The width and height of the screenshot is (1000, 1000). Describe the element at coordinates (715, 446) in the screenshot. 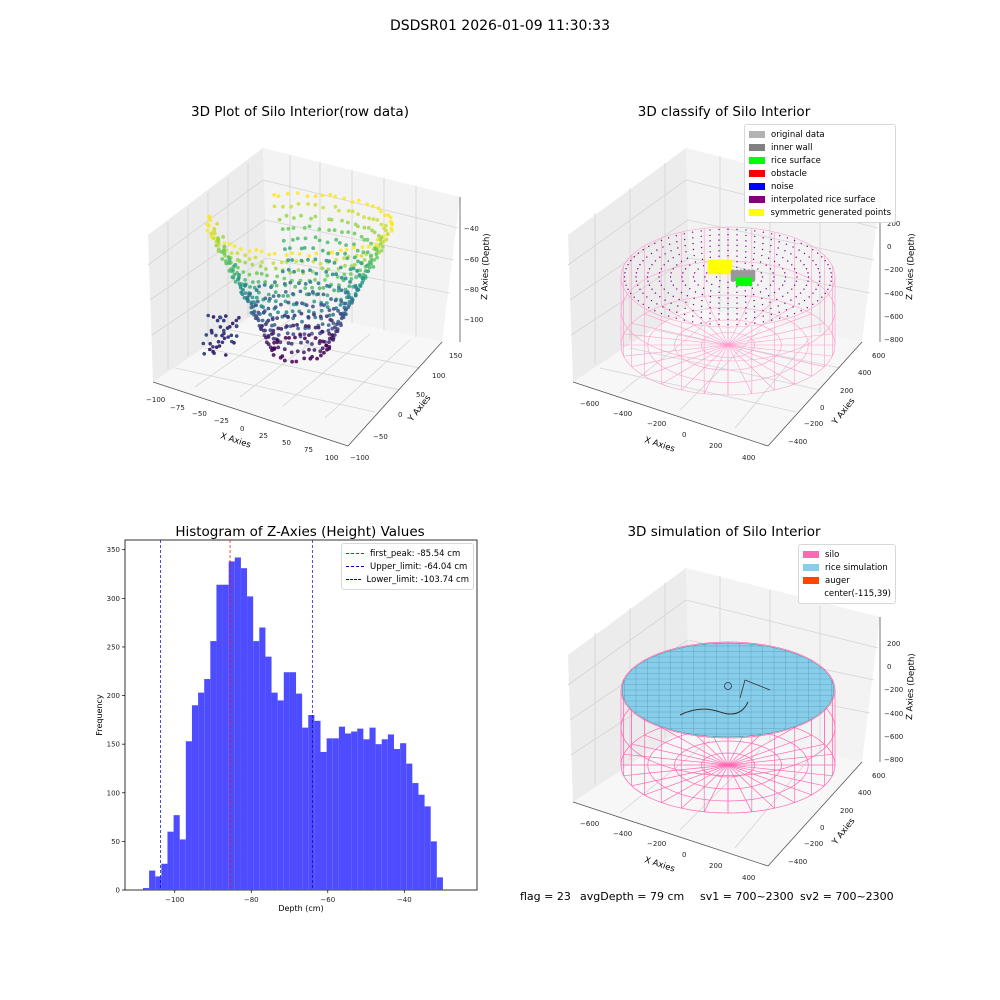

I see `p2-xtick: 200` at that location.